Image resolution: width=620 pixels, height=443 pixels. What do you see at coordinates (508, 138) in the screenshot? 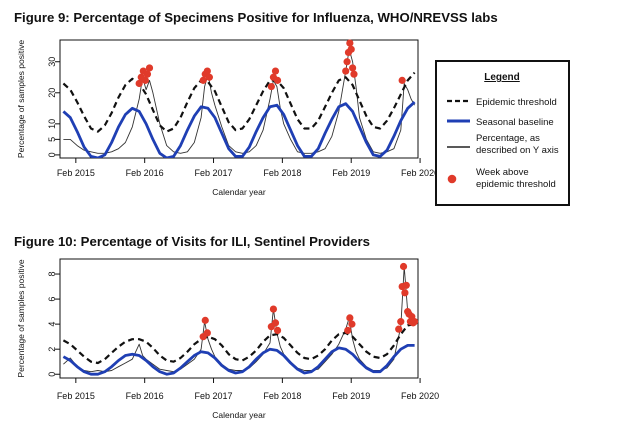
I see `legend-observed-label-1: Percentage, as` at bounding box center [508, 138].